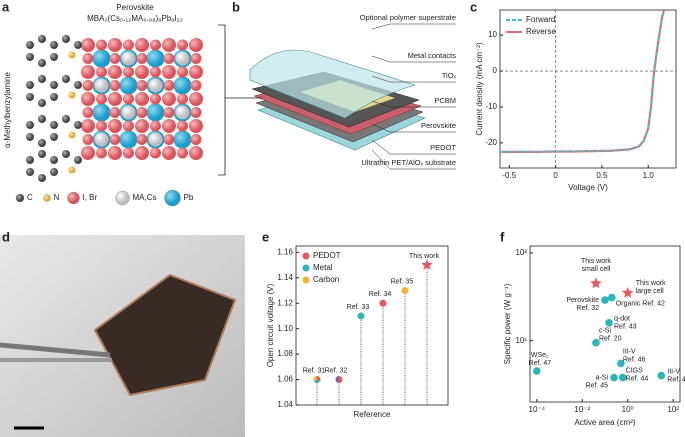 The width and height of the screenshot is (685, 437). Describe the element at coordinates (327, 255) in the screenshot. I see `legend-label: PEDOT` at that location.